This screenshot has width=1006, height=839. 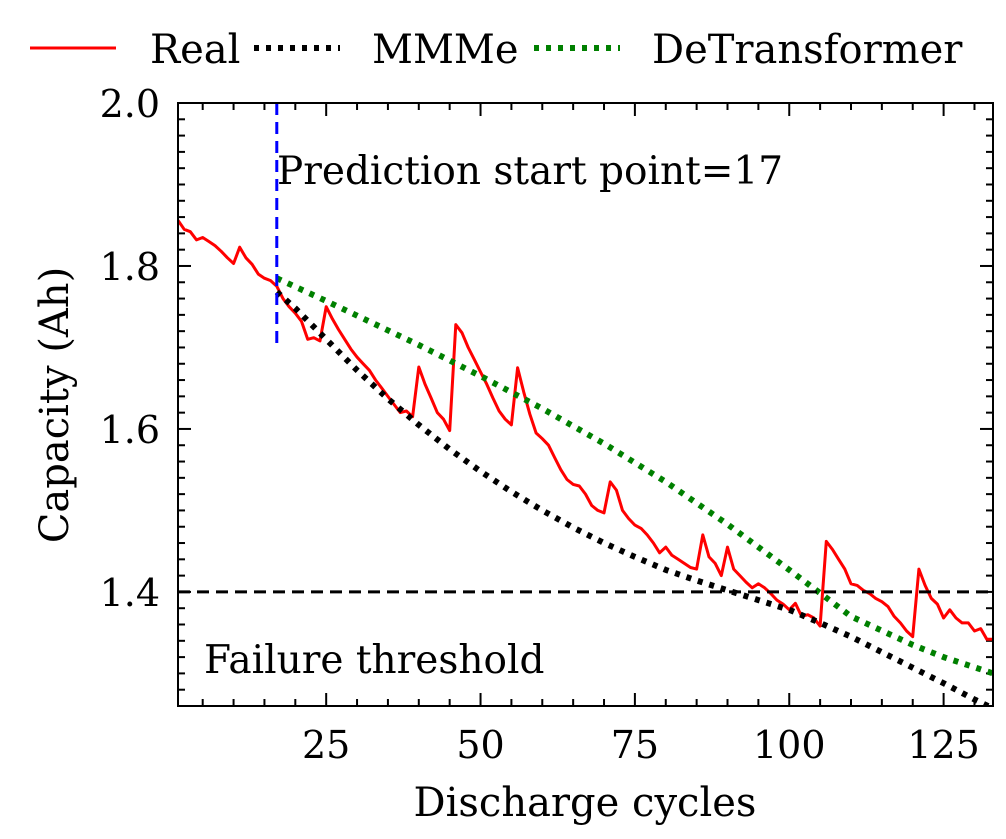 I want to click on y-axis-label: Capacity (Ah), so click(x=55, y=405).